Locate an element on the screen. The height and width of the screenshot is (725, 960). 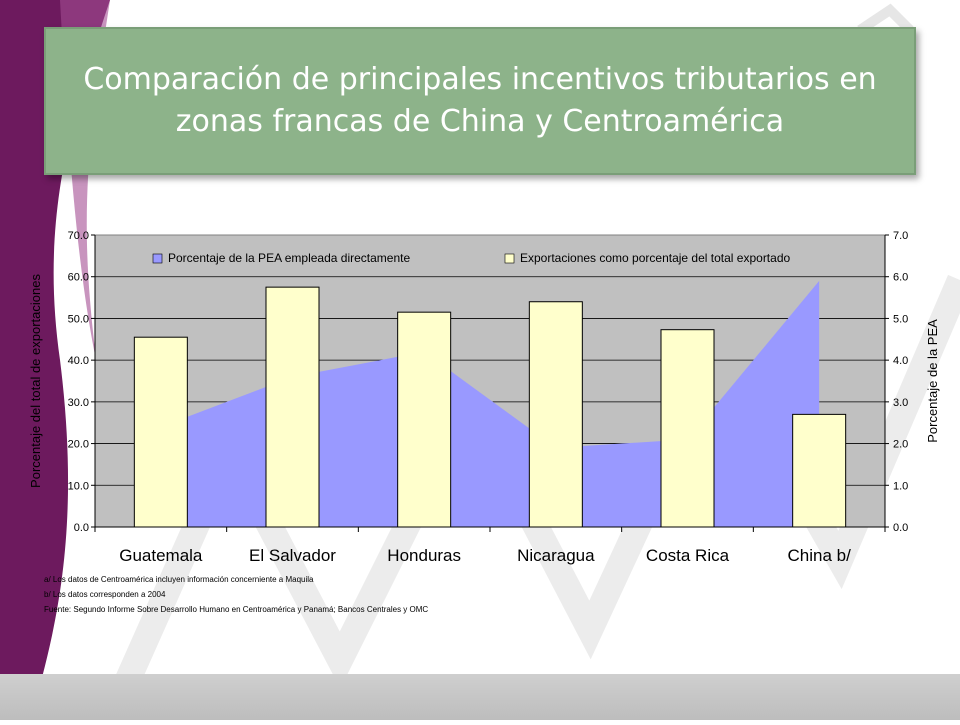
x-tick-label: China b/ is located at coordinates (820, 555).